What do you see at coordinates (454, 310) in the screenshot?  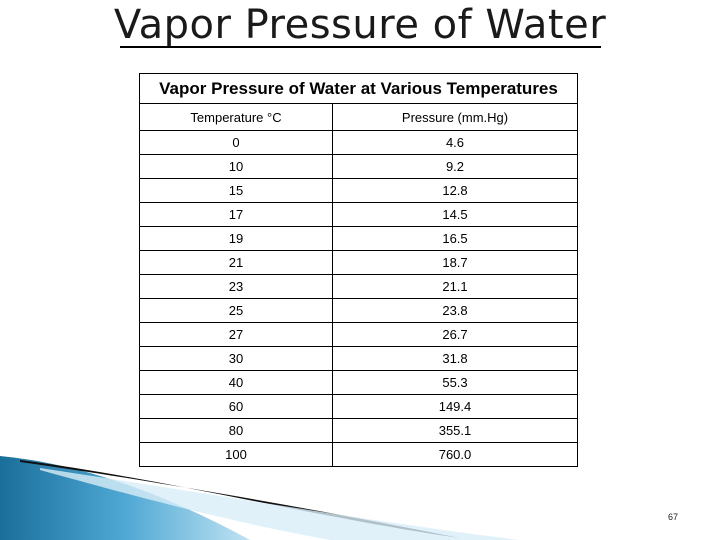 I see `pressure-cell: 23.8` at bounding box center [454, 310].